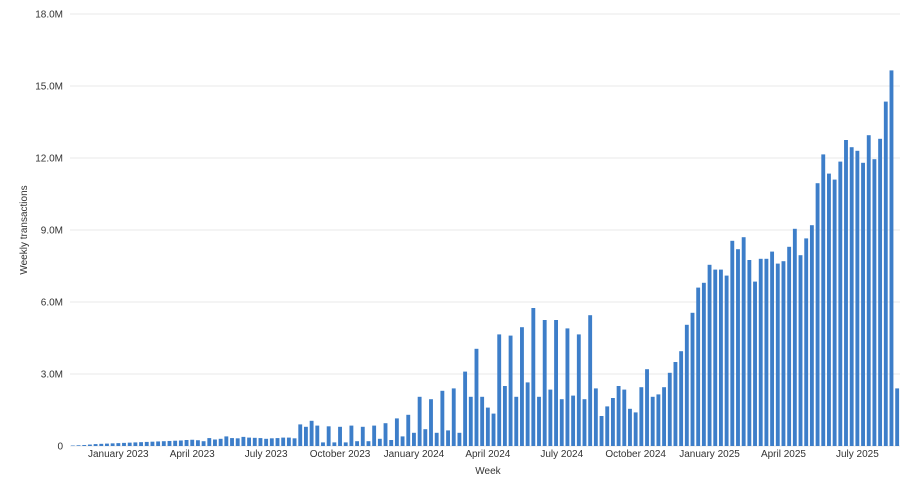 This screenshot has width=900, height=480. I want to click on x-tick-label: April 2023, so click(192, 454).